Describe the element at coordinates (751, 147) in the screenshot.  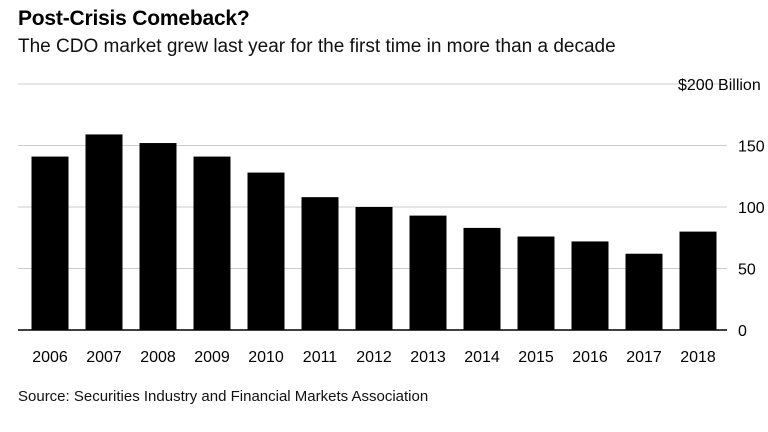
I see `y-tick-label: 150` at that location.